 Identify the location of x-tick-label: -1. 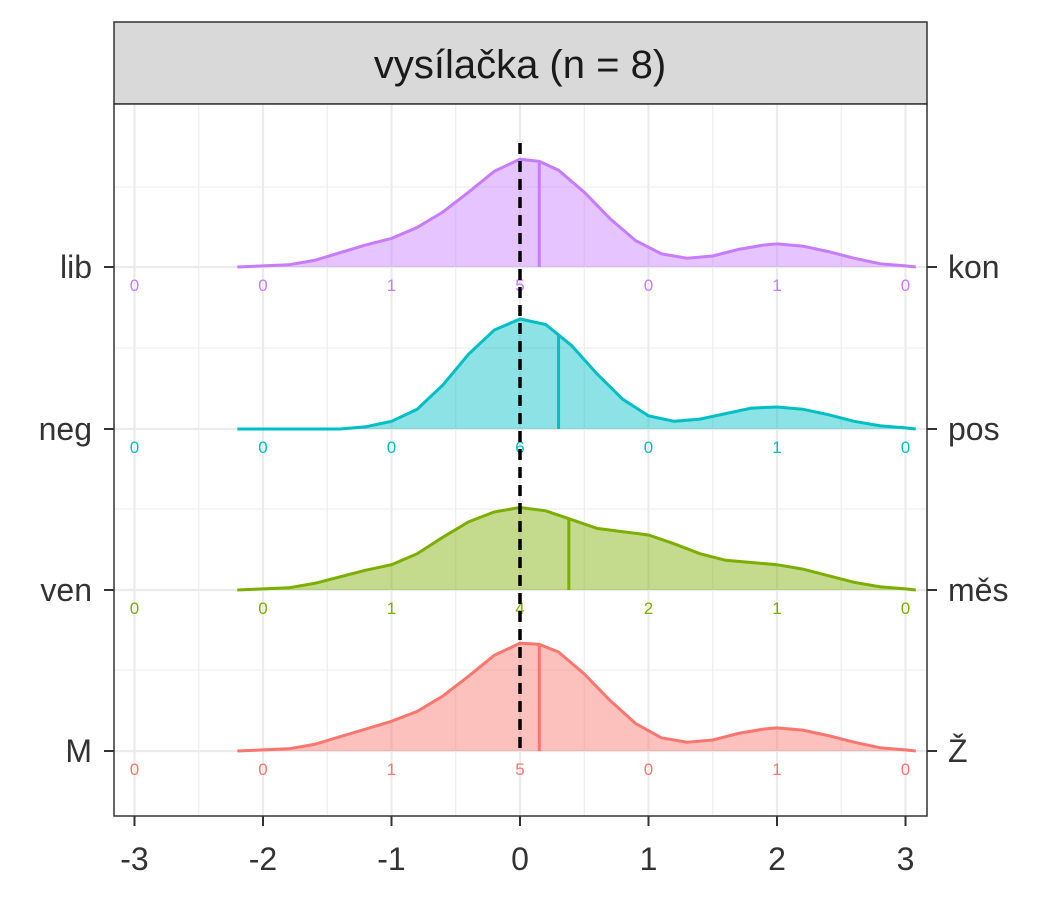
(391, 859).